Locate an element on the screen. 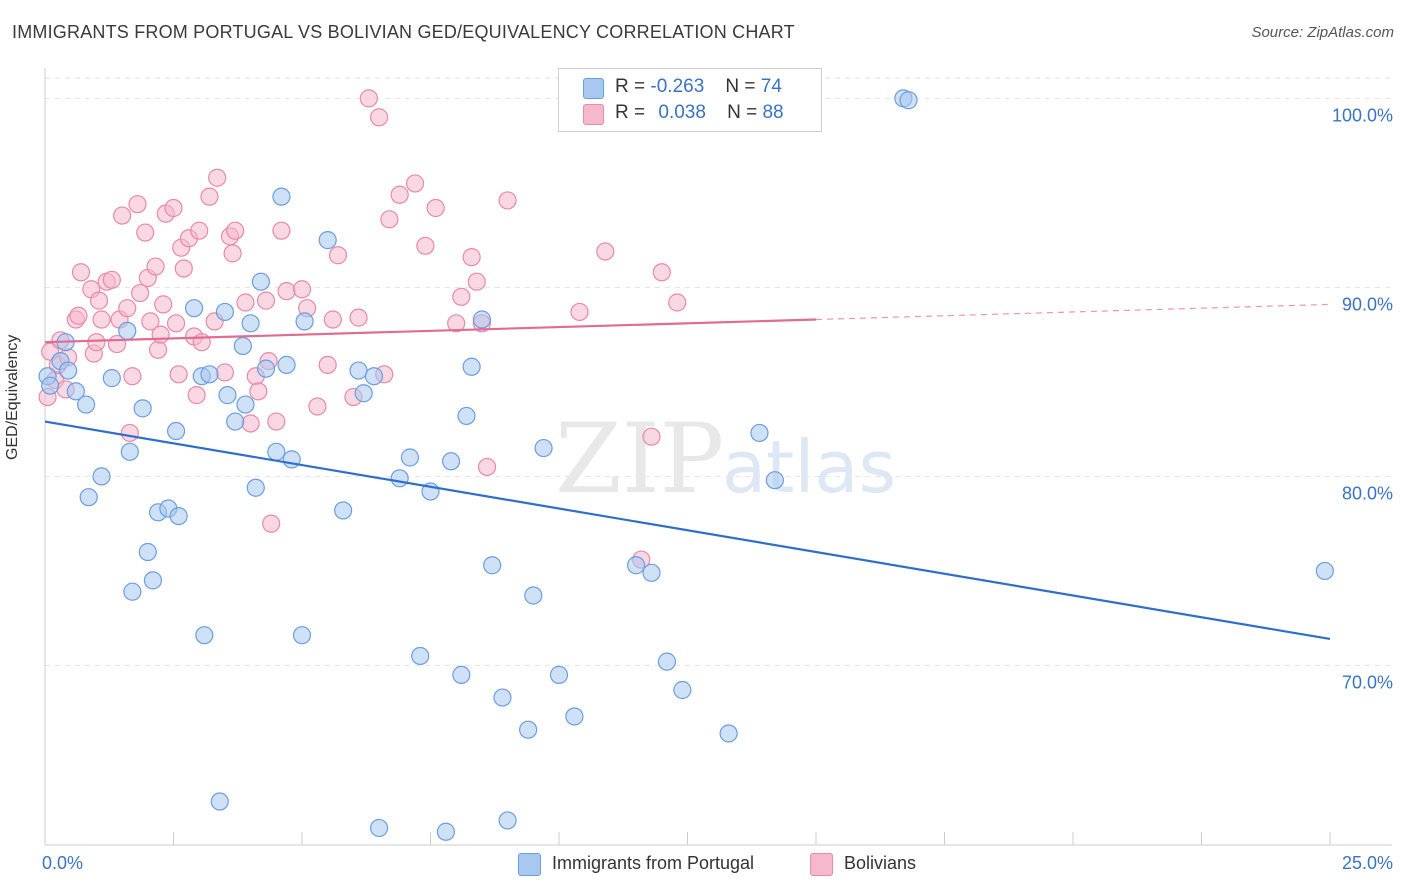 The width and height of the screenshot is (1406, 892). y-tick-label: 90.0% is located at coordinates (1367, 304).